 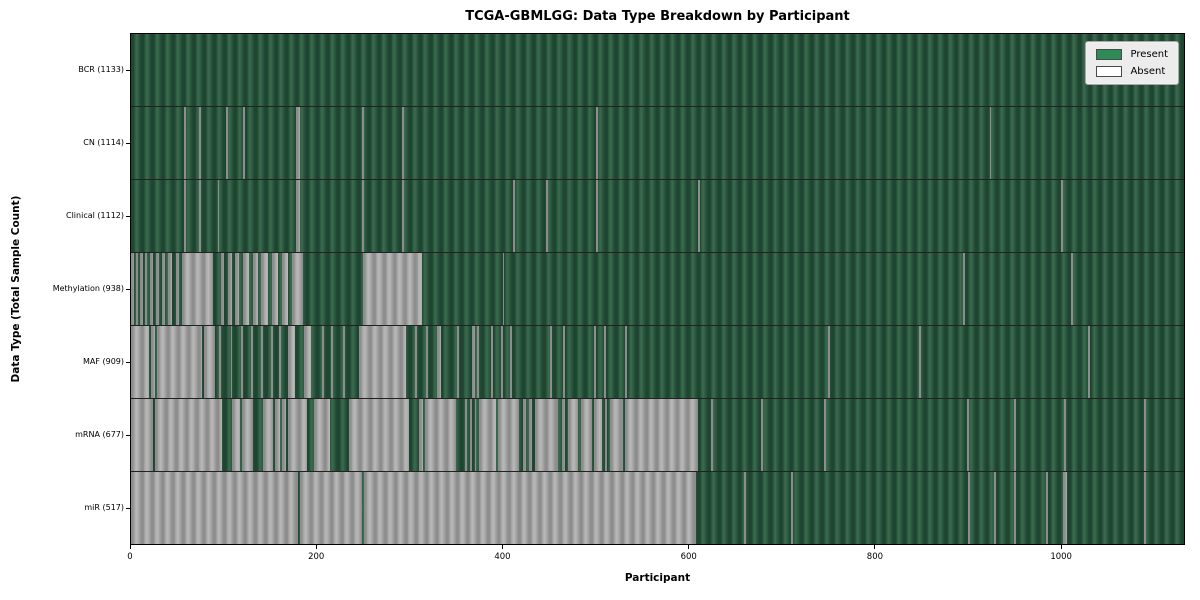 What do you see at coordinates (95, 215) in the screenshot?
I see `y-tick-label: Clinical (1112)` at bounding box center [95, 215].